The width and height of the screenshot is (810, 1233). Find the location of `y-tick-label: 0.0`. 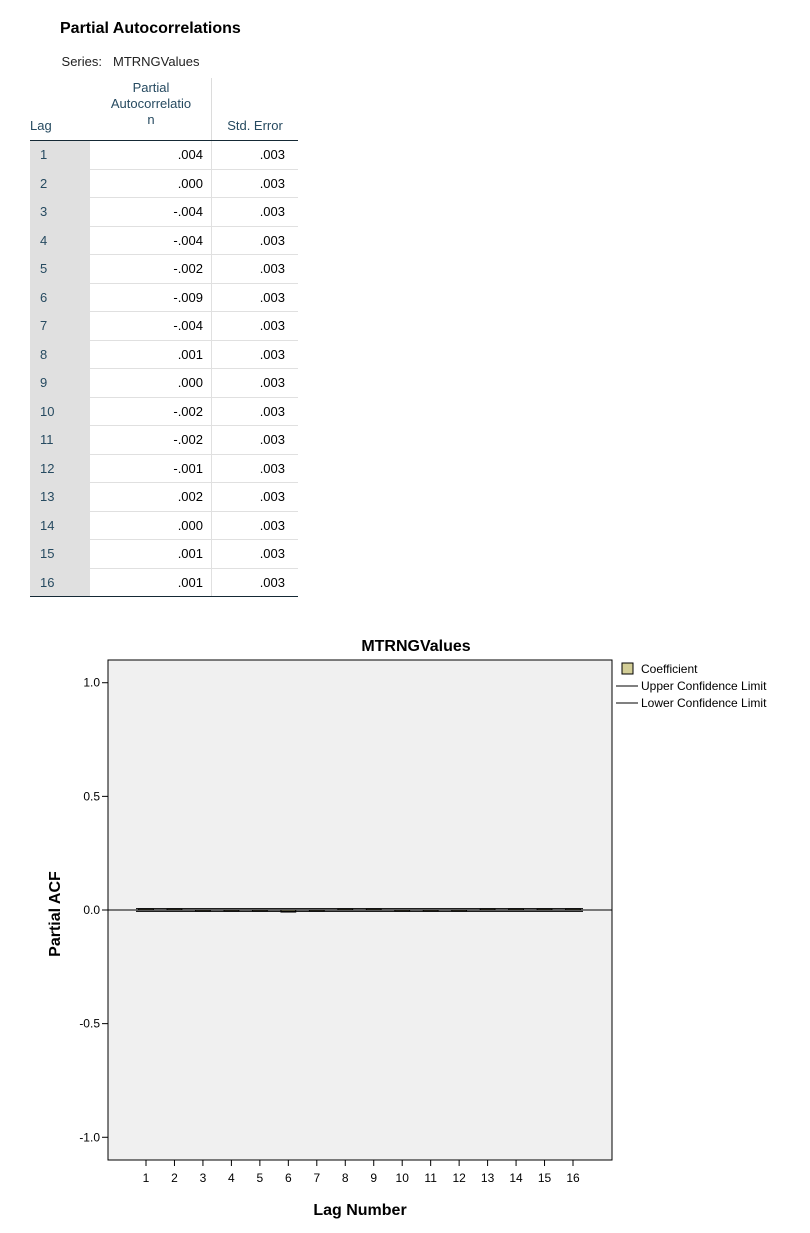

y-tick-label: 0.0 is located at coordinates (91, 910).